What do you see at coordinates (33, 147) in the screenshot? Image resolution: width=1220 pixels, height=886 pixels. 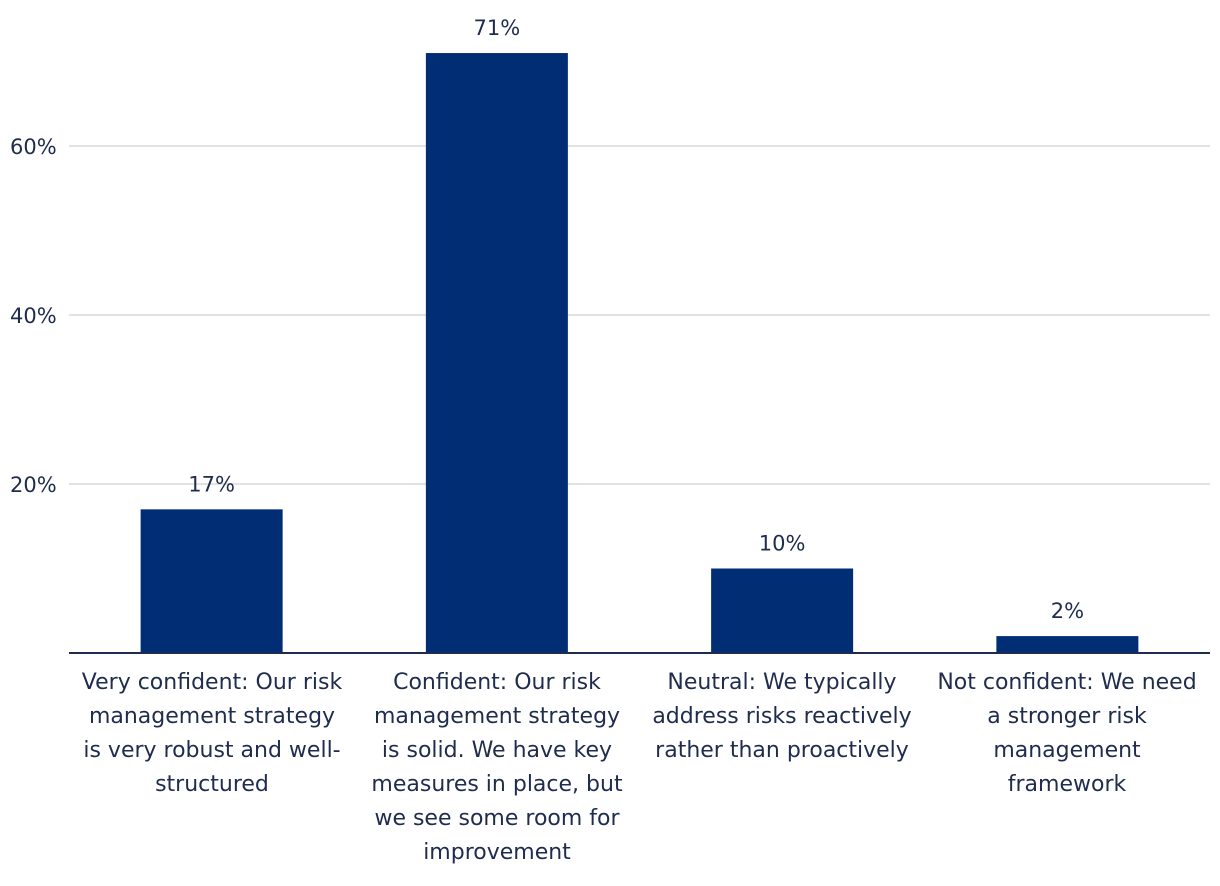 I see `y-tick-label-60: 60%` at bounding box center [33, 147].